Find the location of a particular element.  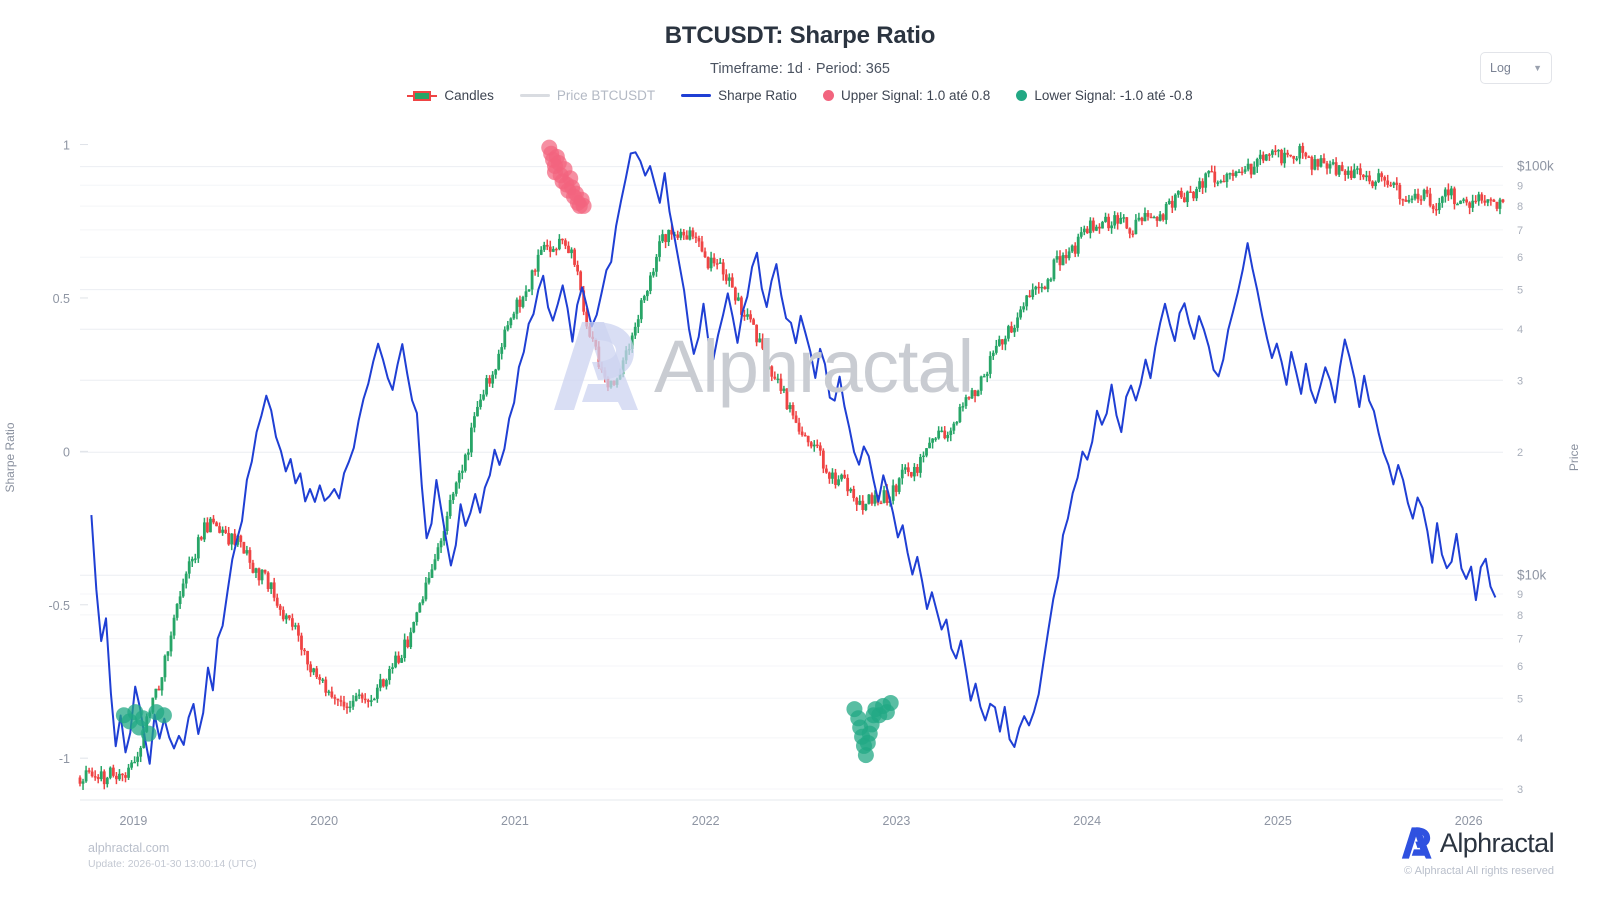

y-right-tick: 8 is located at coordinates (1520, 616).